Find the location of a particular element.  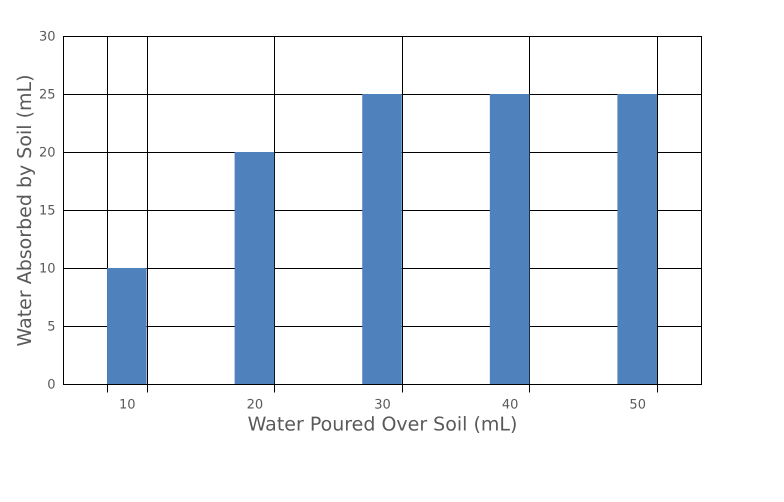

x-tick-label: 10 is located at coordinates (127, 405).